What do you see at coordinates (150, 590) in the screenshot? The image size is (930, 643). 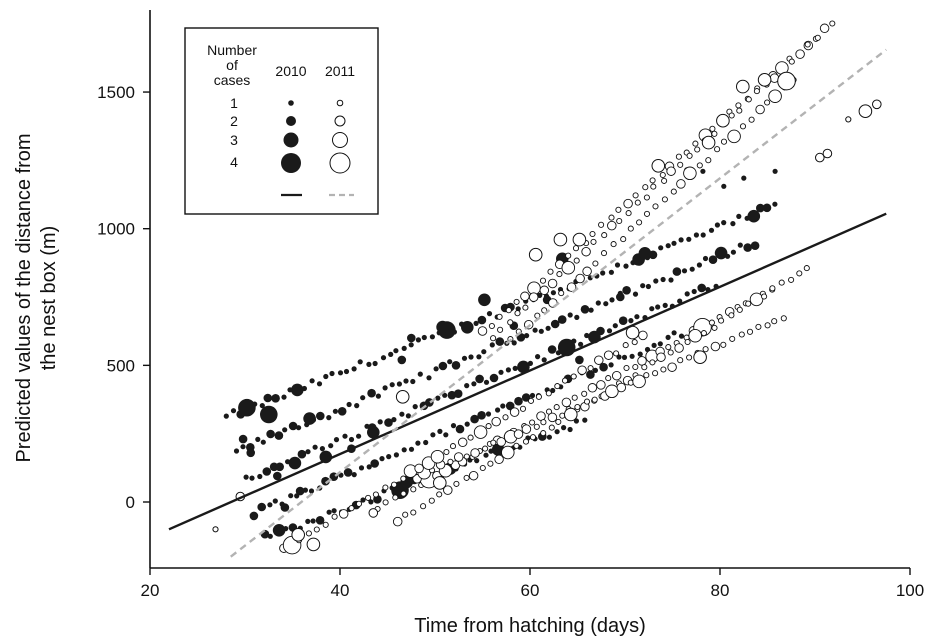 I see `x-tick-label-20: 20` at bounding box center [150, 590].